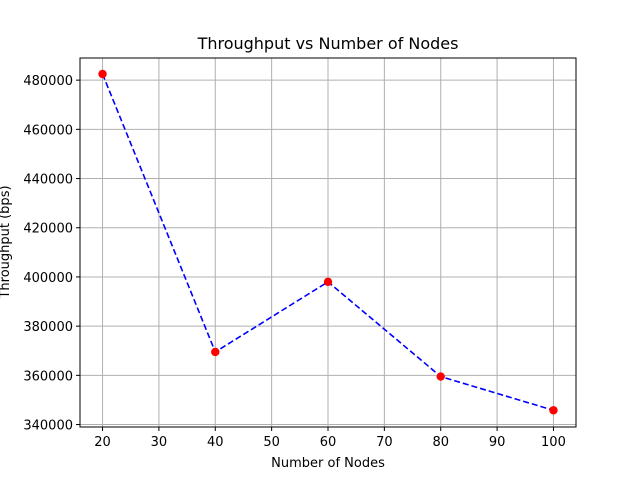 The width and height of the screenshot is (640, 484). I want to click on x-tick-label: 30, so click(159, 442).